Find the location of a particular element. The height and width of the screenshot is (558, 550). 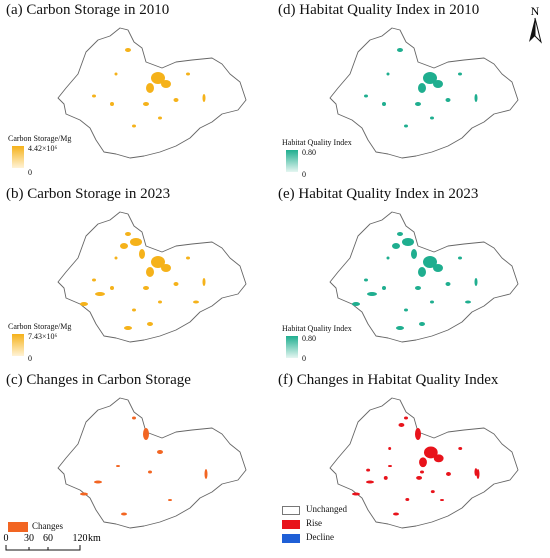

north-label: N is located at coordinates (535, 11).